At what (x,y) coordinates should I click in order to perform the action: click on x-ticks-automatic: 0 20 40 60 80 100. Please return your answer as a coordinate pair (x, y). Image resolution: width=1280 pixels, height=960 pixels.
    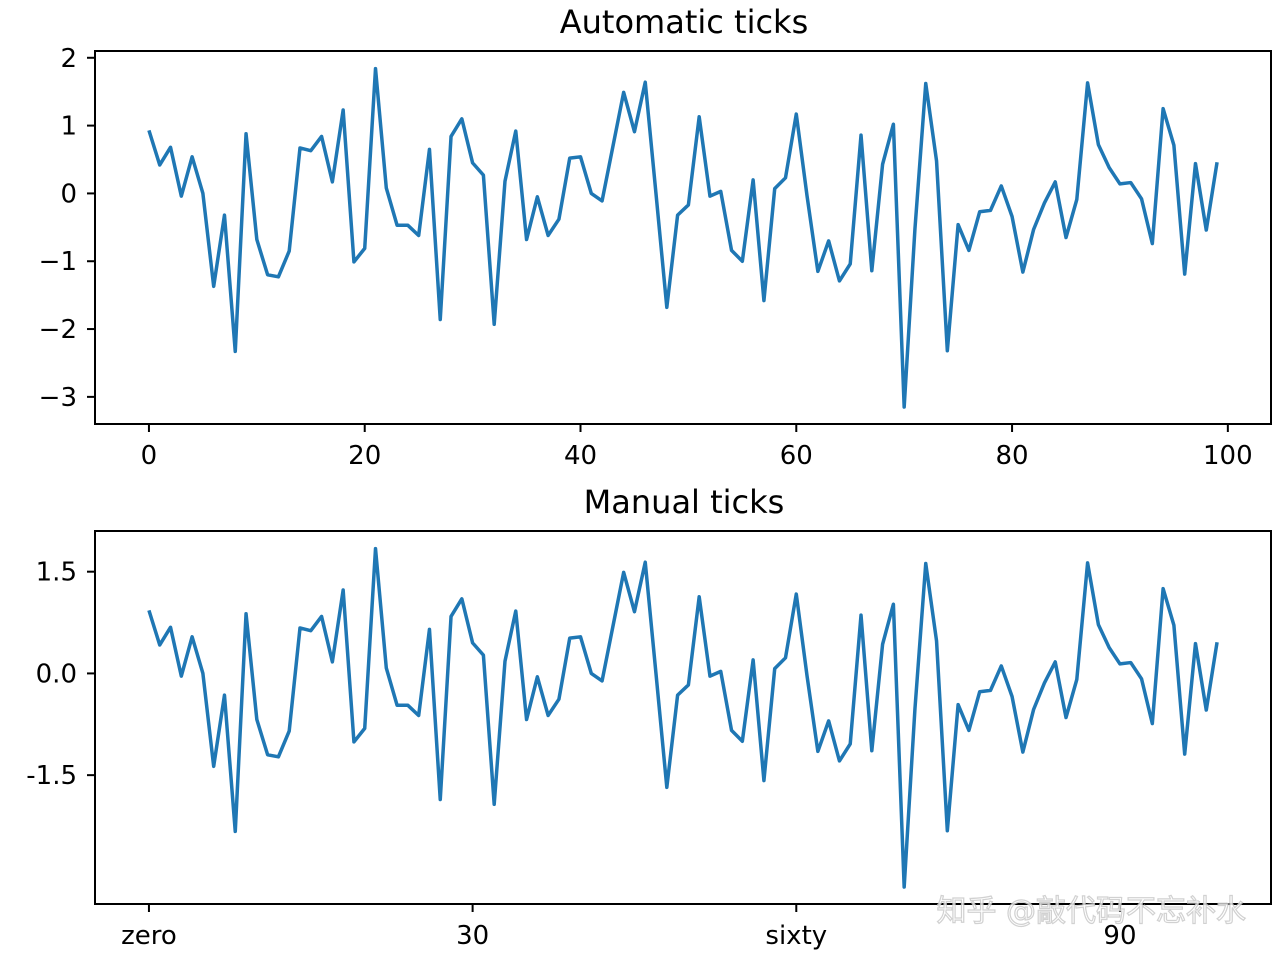
    Looking at the image, I should click on (697, 447).